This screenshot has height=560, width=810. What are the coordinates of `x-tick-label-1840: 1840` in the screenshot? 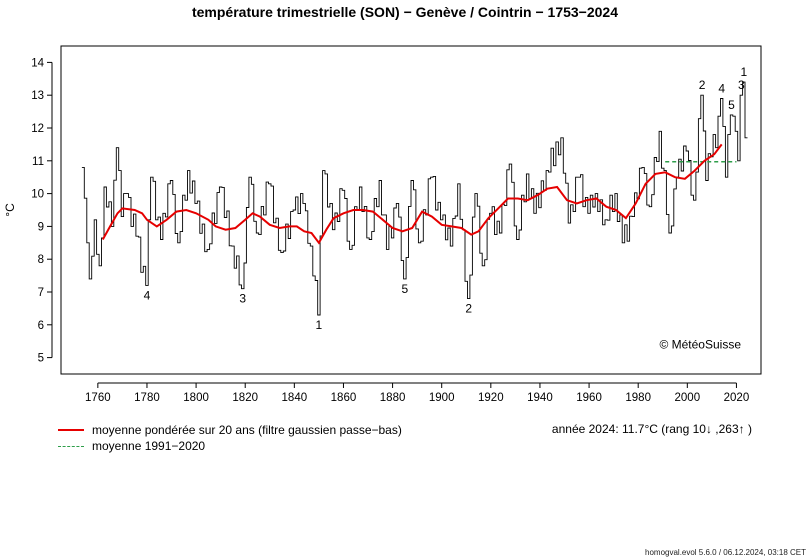 It's located at (295, 398).